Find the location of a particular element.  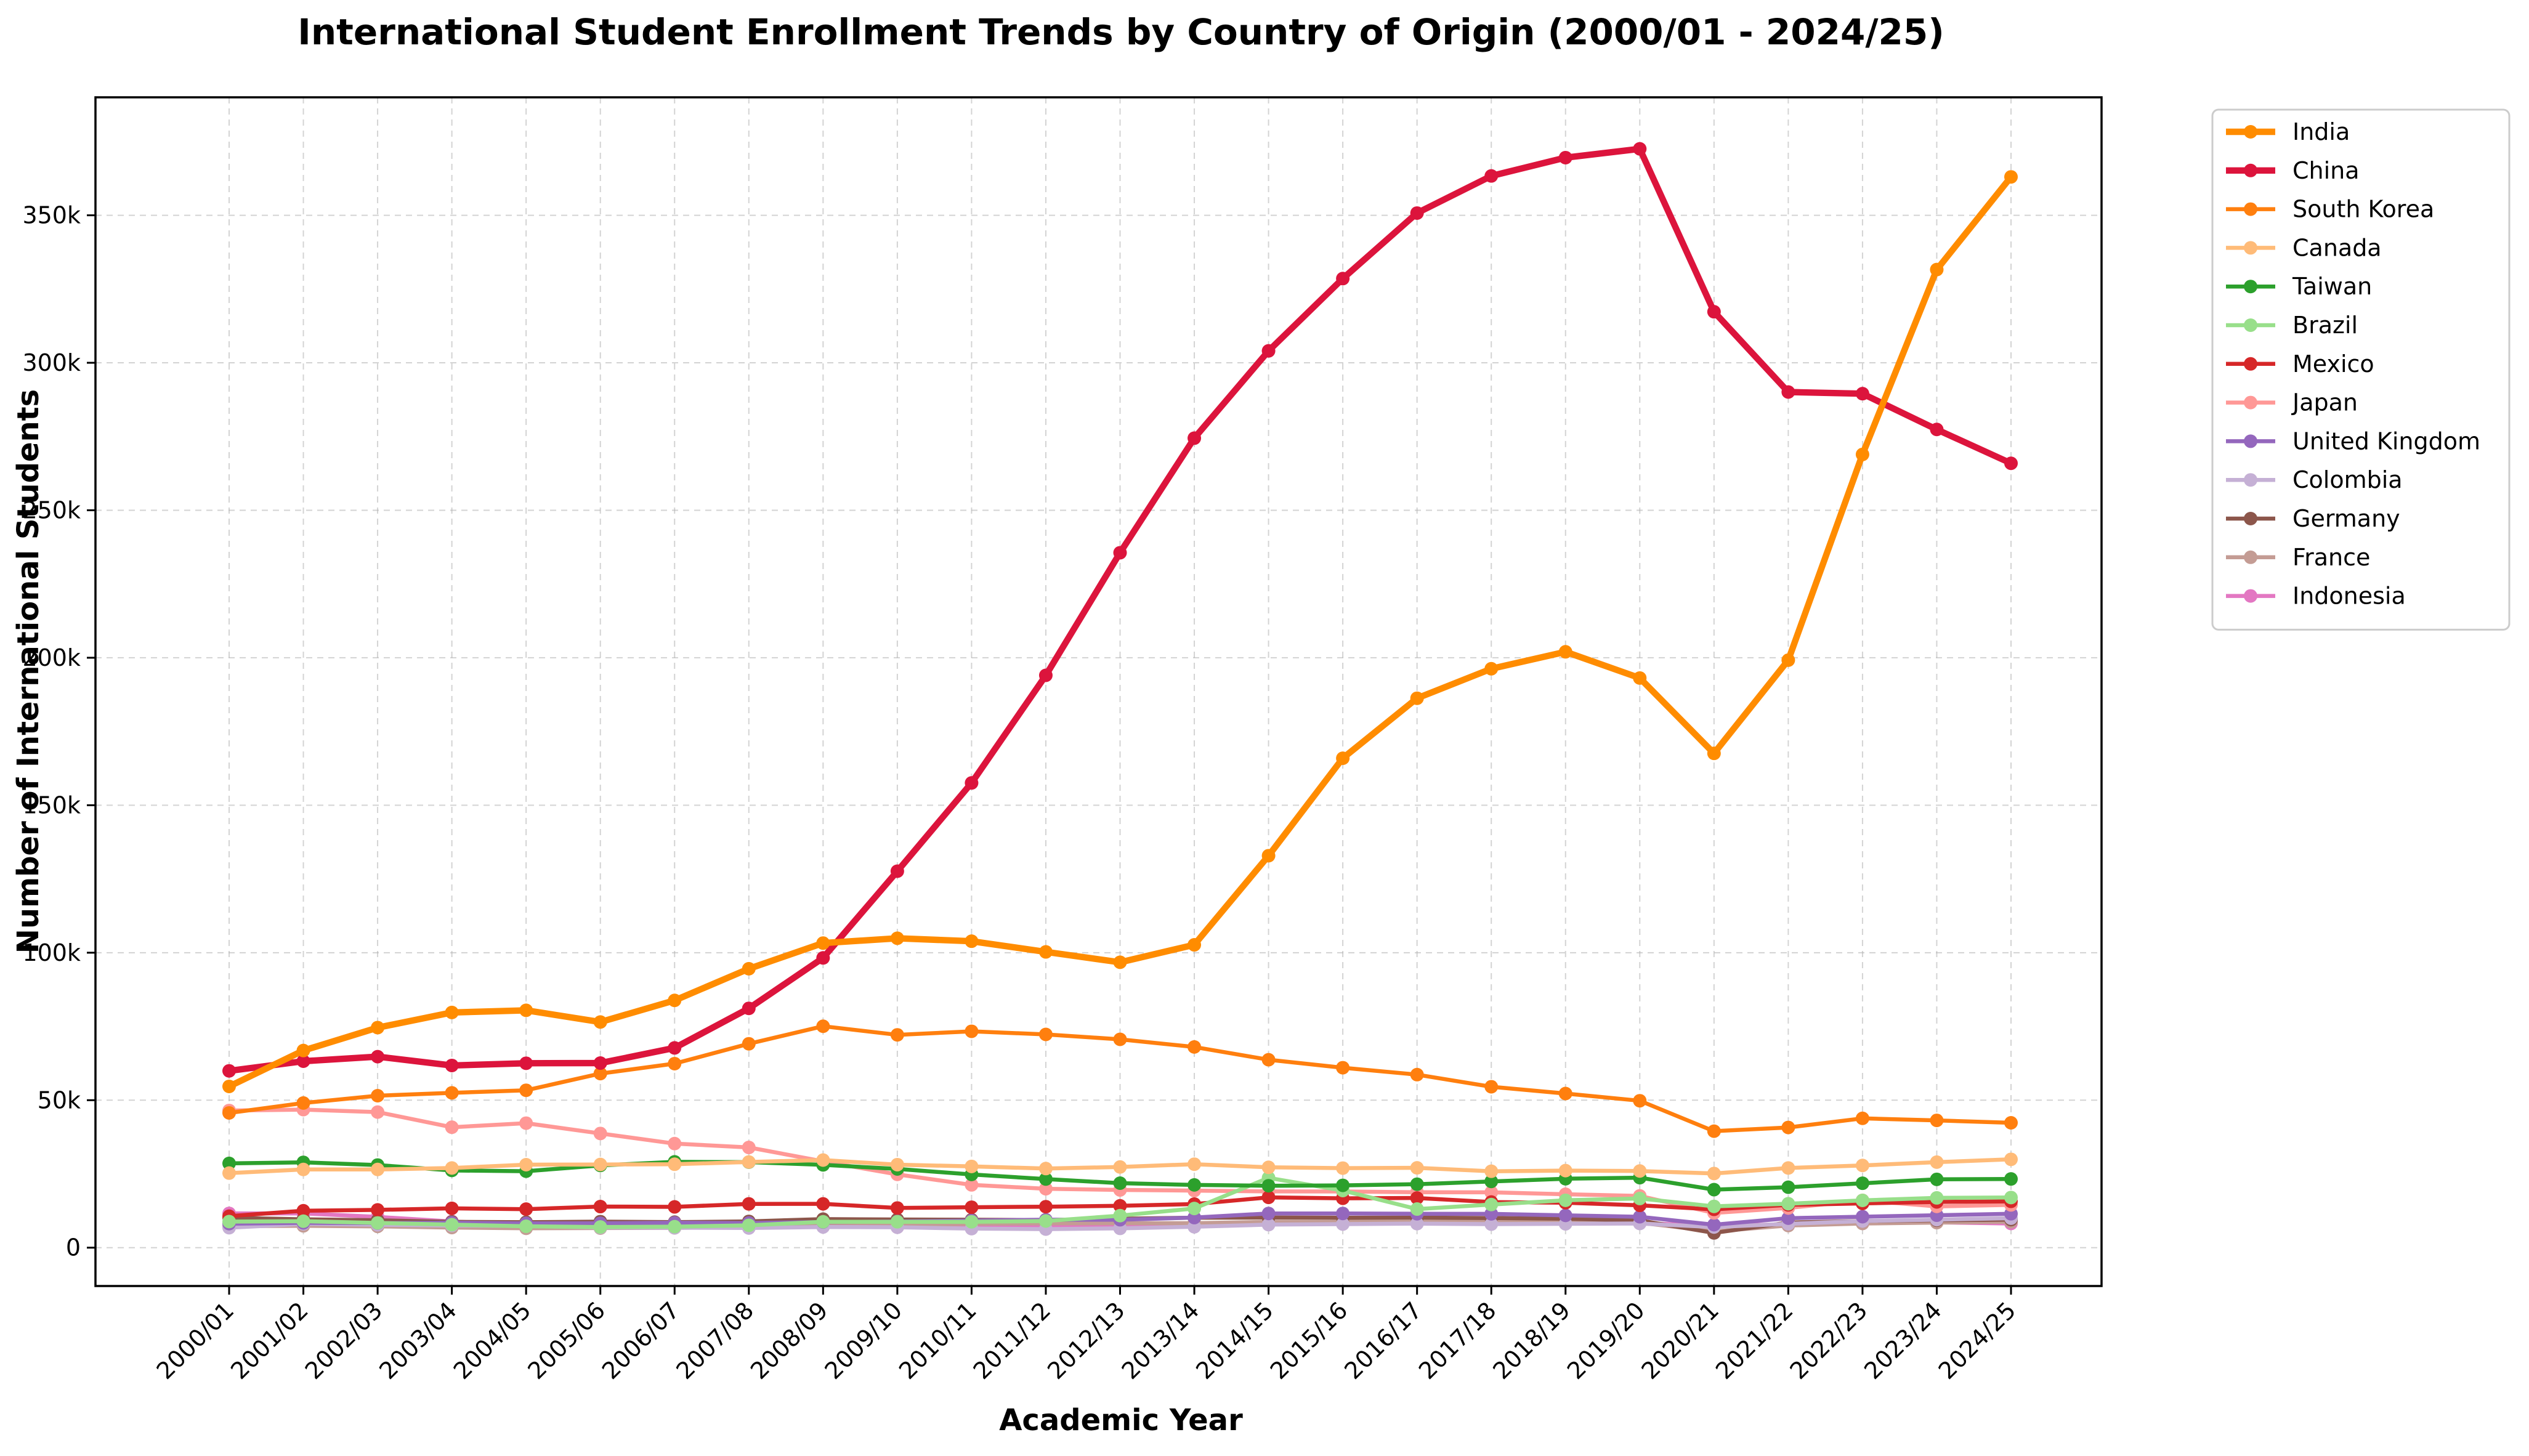

legend-marker-germany is located at coordinates (2250, 518).